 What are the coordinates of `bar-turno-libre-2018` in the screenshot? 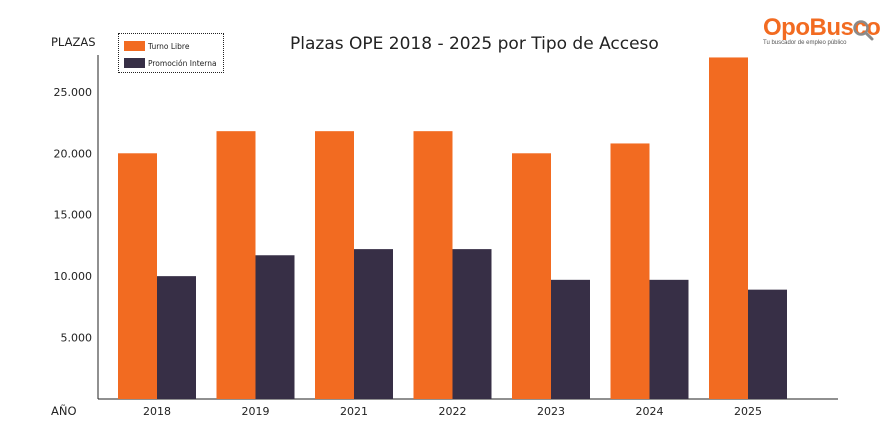 It's located at (137, 276).